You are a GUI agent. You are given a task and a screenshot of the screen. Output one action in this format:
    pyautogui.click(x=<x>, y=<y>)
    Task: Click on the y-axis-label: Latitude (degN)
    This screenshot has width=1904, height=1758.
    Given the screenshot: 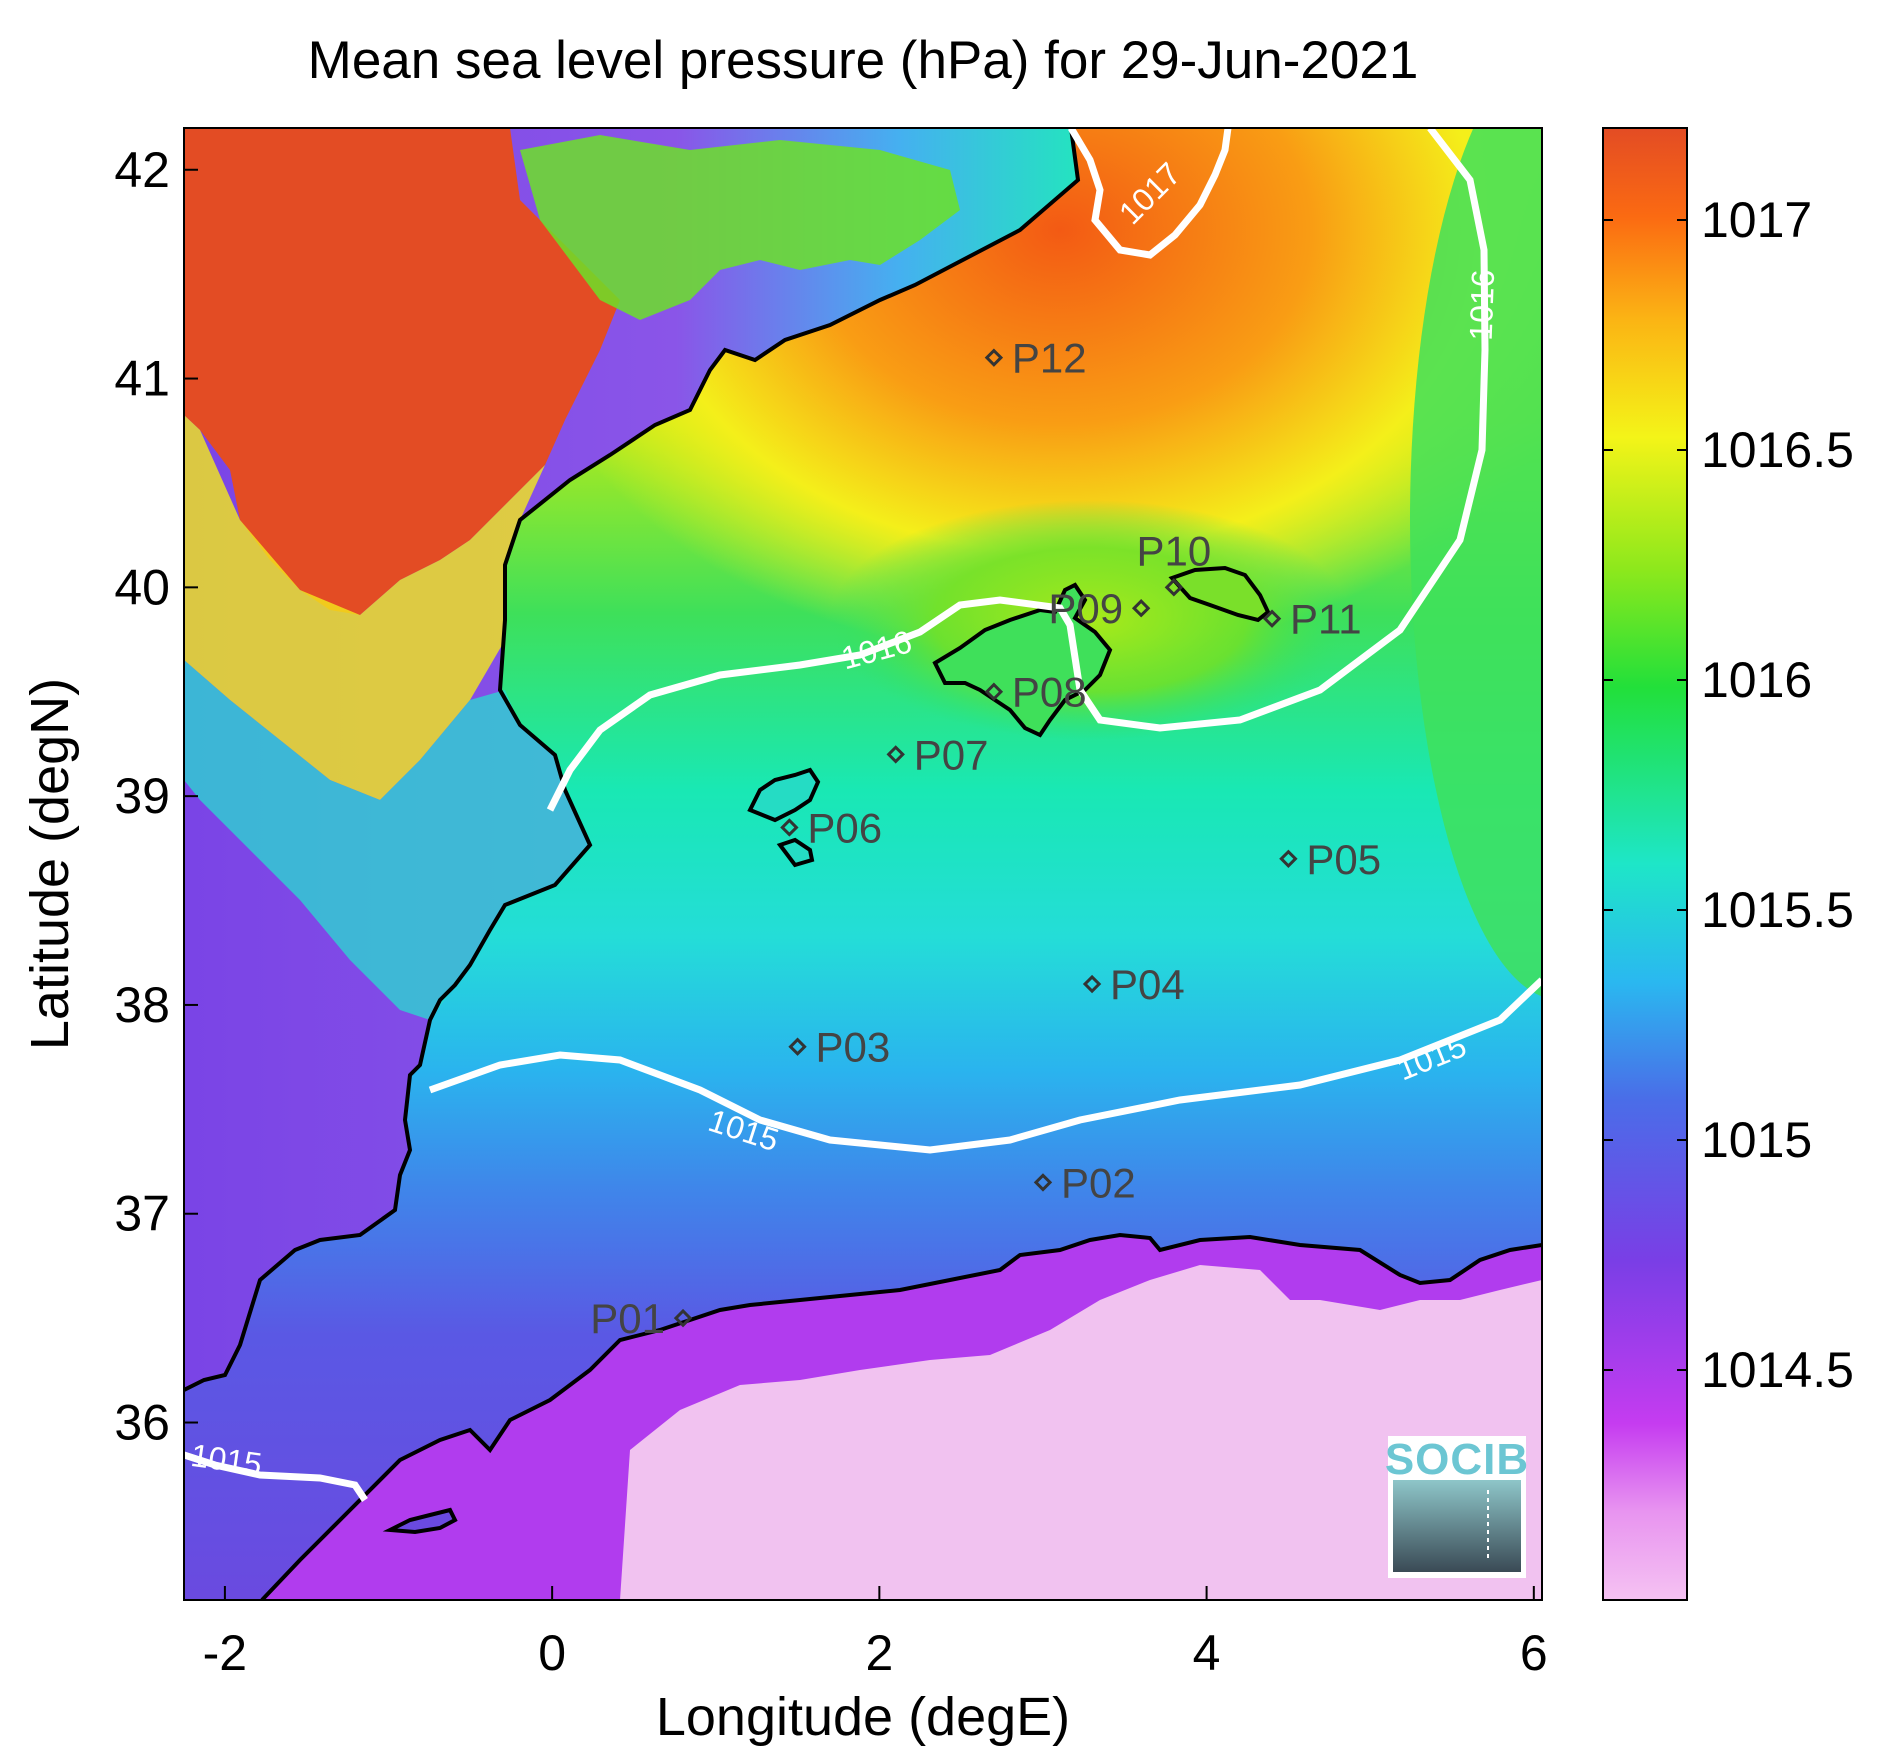 What is the action you would take?
    pyautogui.click(x=50, y=864)
    